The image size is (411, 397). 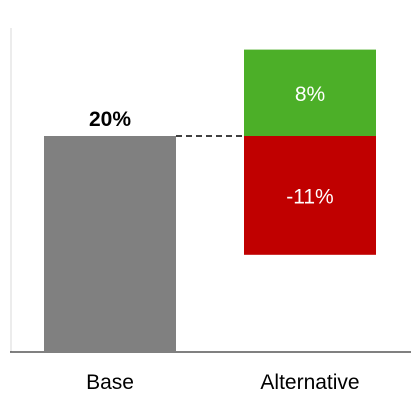 I want to click on data-label-decrease: -11%, so click(x=309, y=196).